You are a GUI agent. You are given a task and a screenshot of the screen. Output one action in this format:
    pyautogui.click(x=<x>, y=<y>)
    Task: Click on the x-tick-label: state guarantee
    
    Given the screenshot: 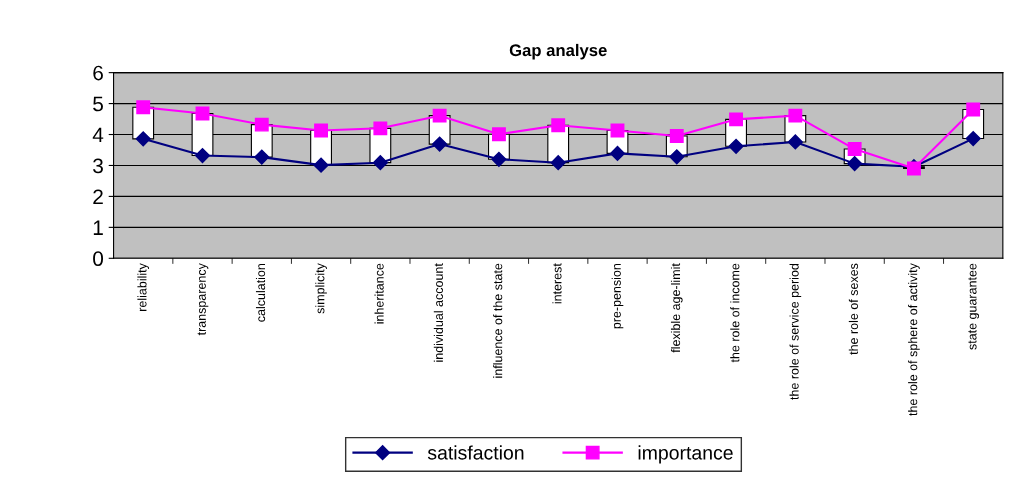 What is the action you would take?
    pyautogui.click(x=974, y=306)
    